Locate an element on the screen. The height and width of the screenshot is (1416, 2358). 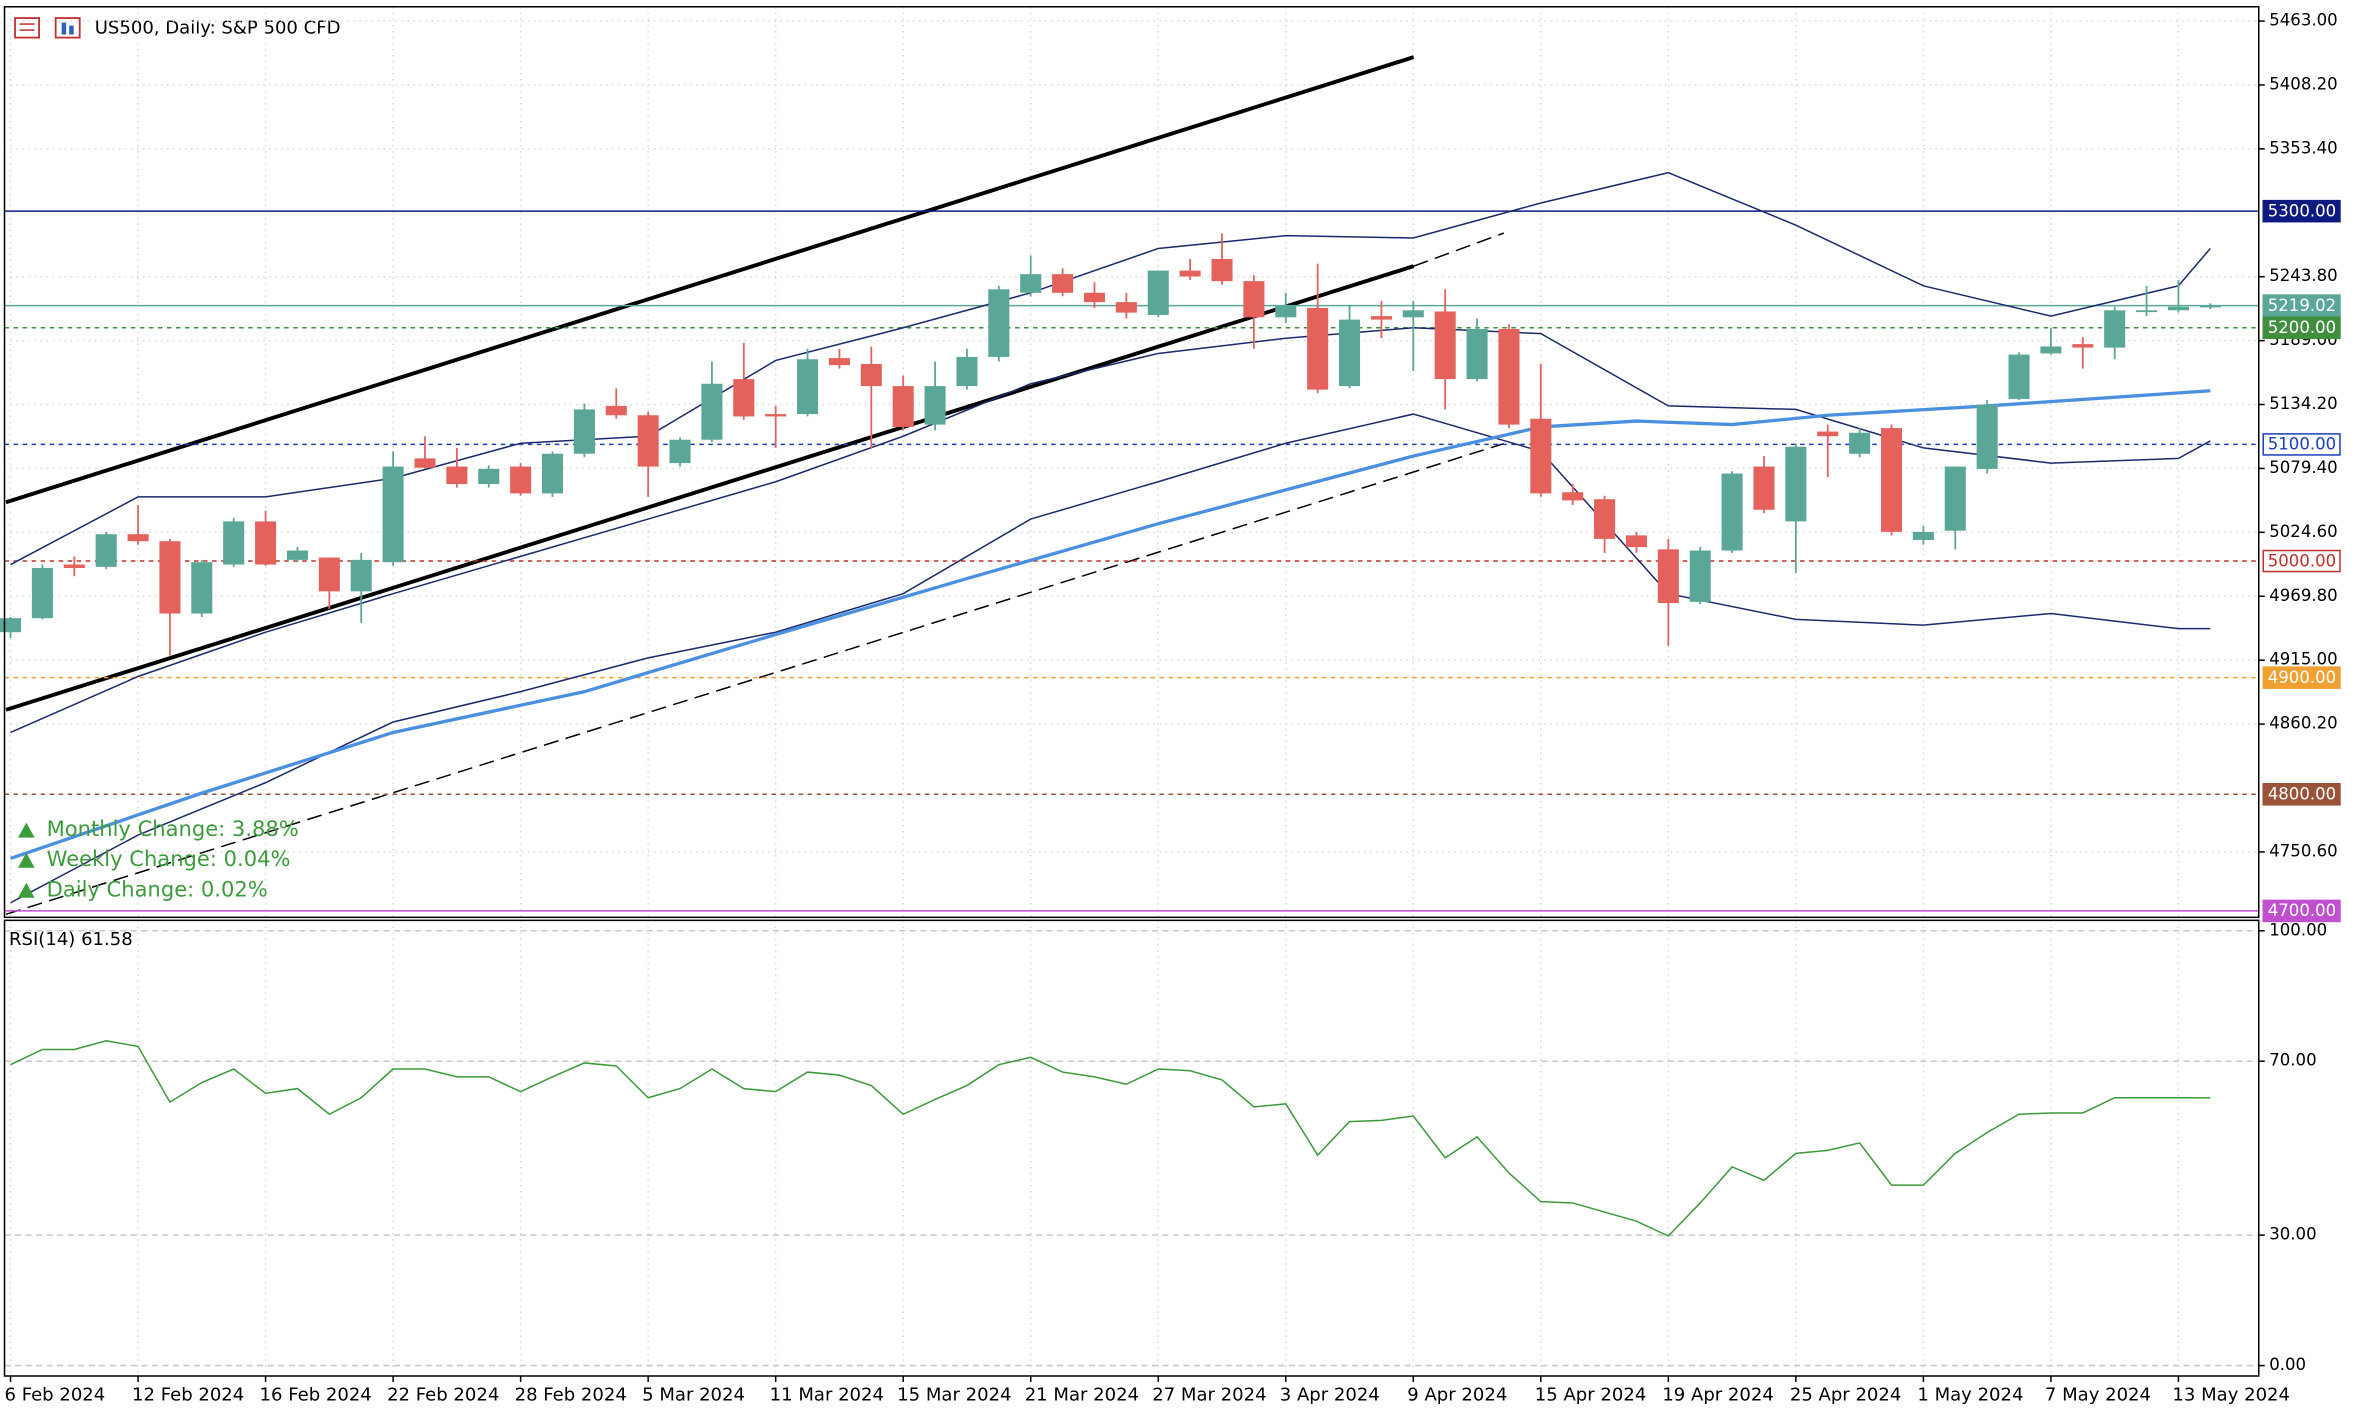
channel-extension is located at coordinates (1459, 249).